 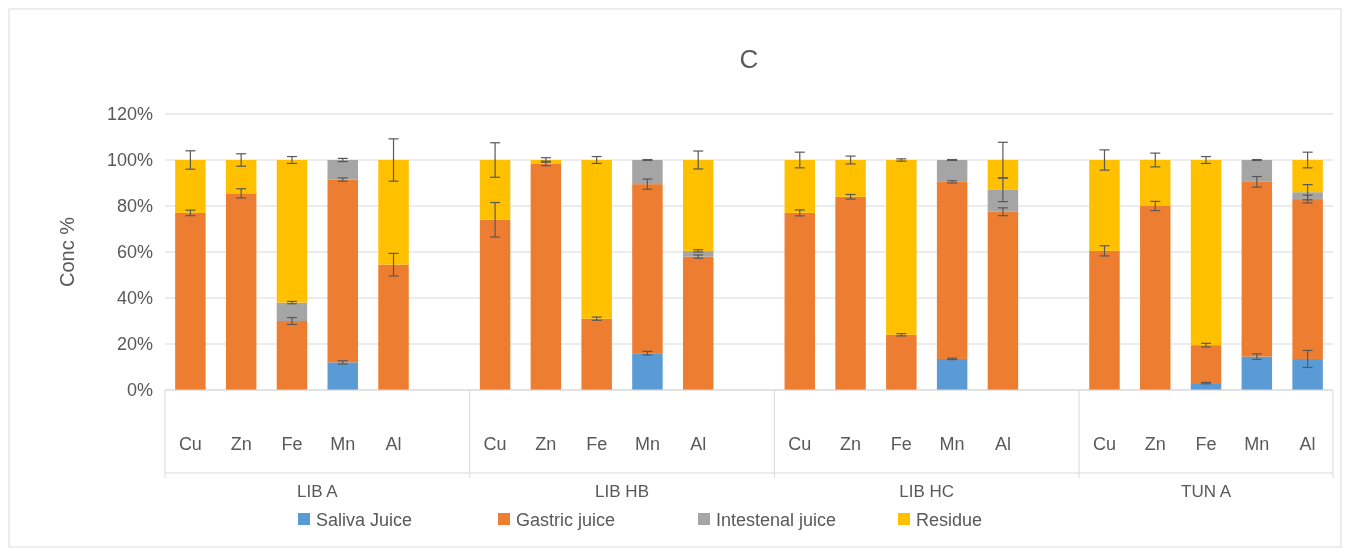 What do you see at coordinates (139, 390) in the screenshot?
I see `y-tick-label: 0%` at bounding box center [139, 390].